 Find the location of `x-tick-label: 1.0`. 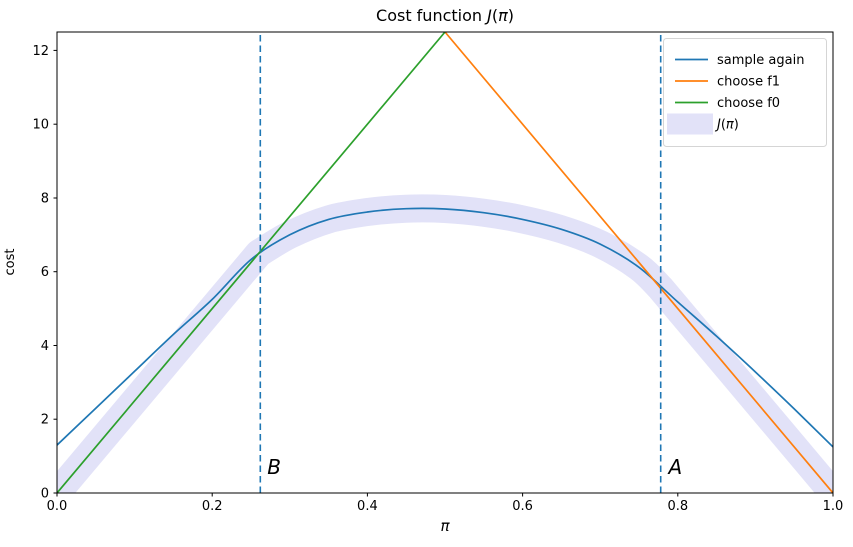

x-tick-label: 1.0 is located at coordinates (833, 506).